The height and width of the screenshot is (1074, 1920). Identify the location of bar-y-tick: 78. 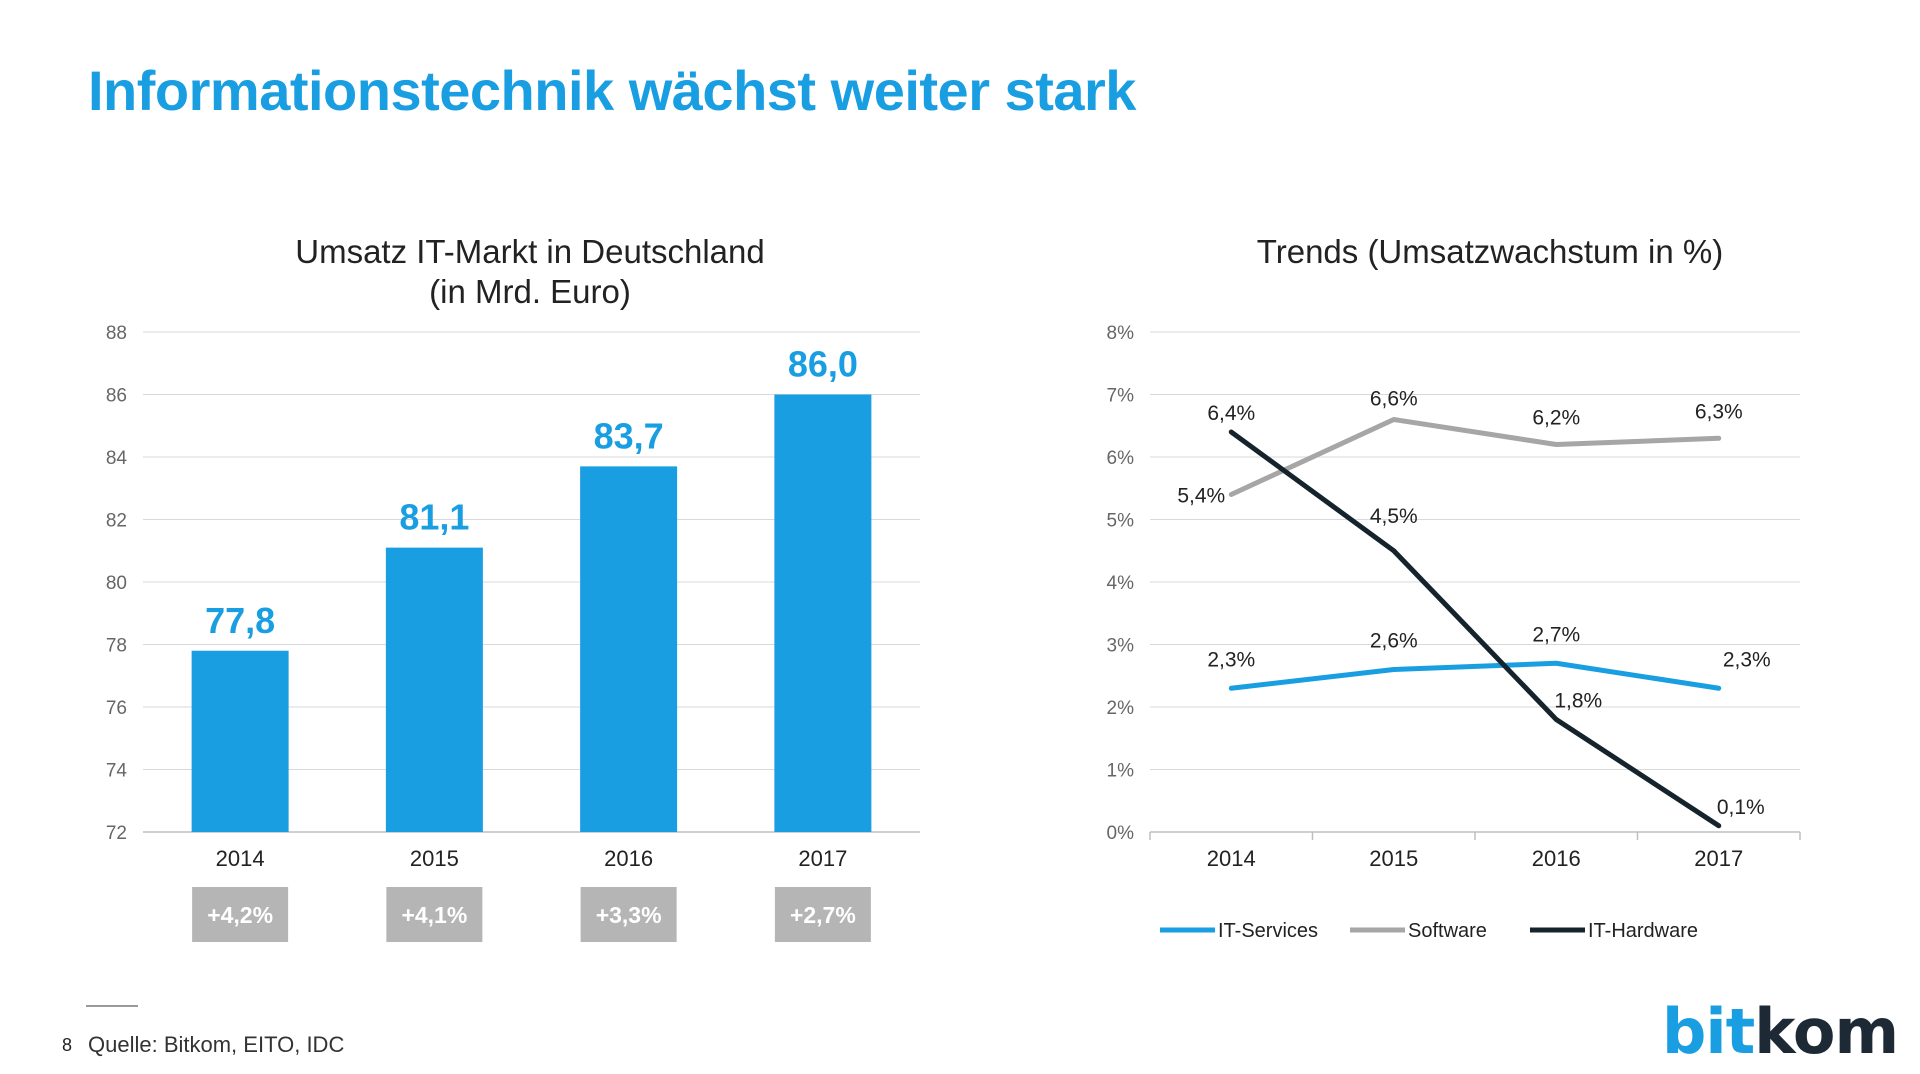
(116, 646).